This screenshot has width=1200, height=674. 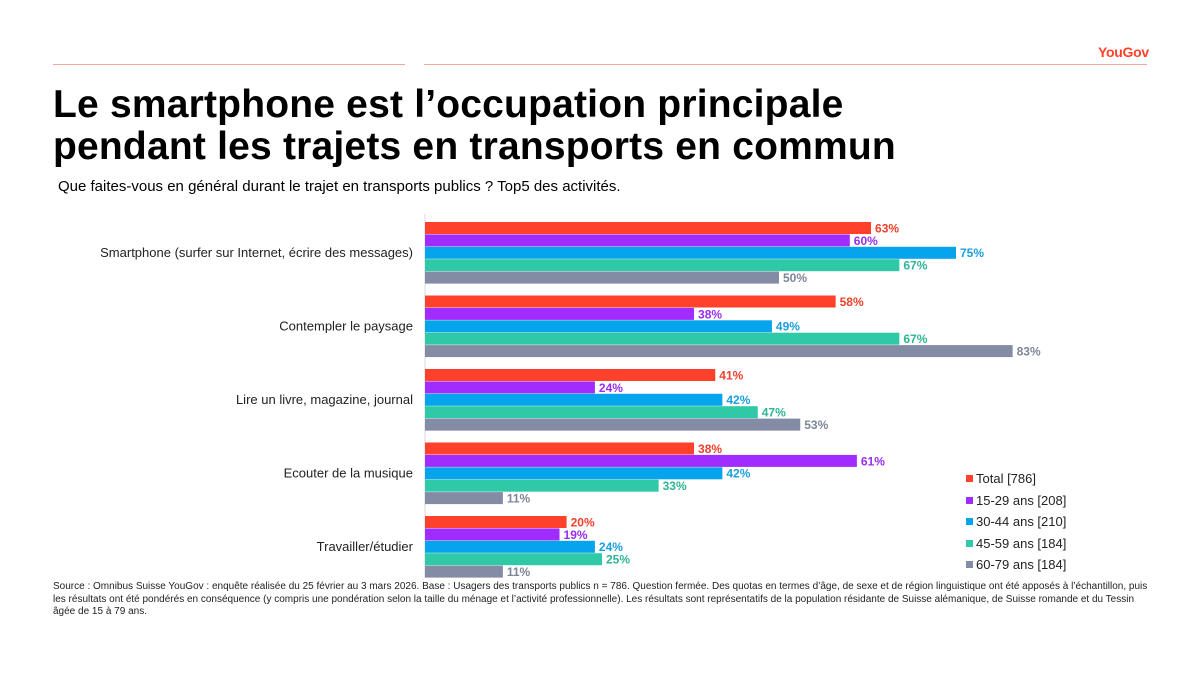 I want to click on data-label: 53%, so click(x=816, y=425).